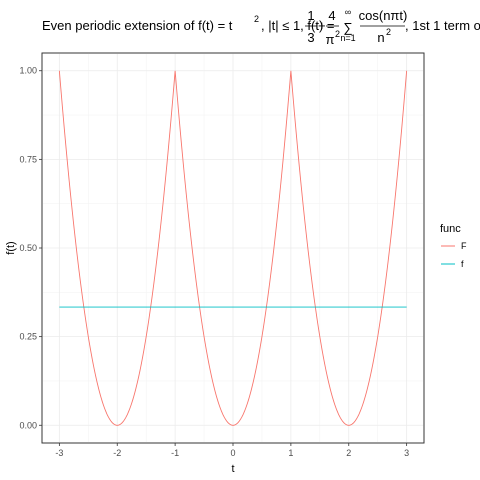 The width and height of the screenshot is (480, 480). What do you see at coordinates (232, 453) in the screenshot?
I see `x-tick-label: 0` at bounding box center [232, 453].